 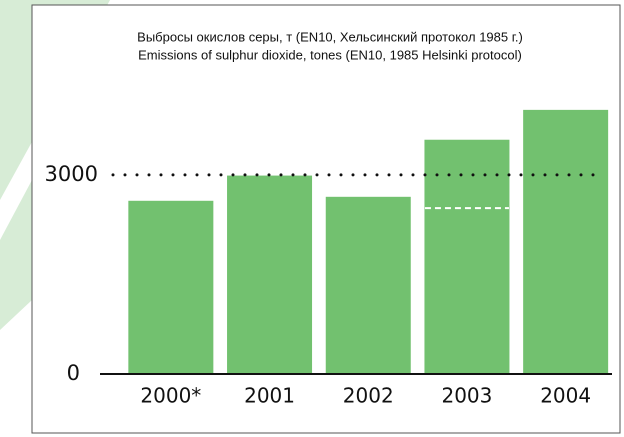 What do you see at coordinates (269, 396) in the screenshot?
I see `x-tick-label: 2001` at bounding box center [269, 396].